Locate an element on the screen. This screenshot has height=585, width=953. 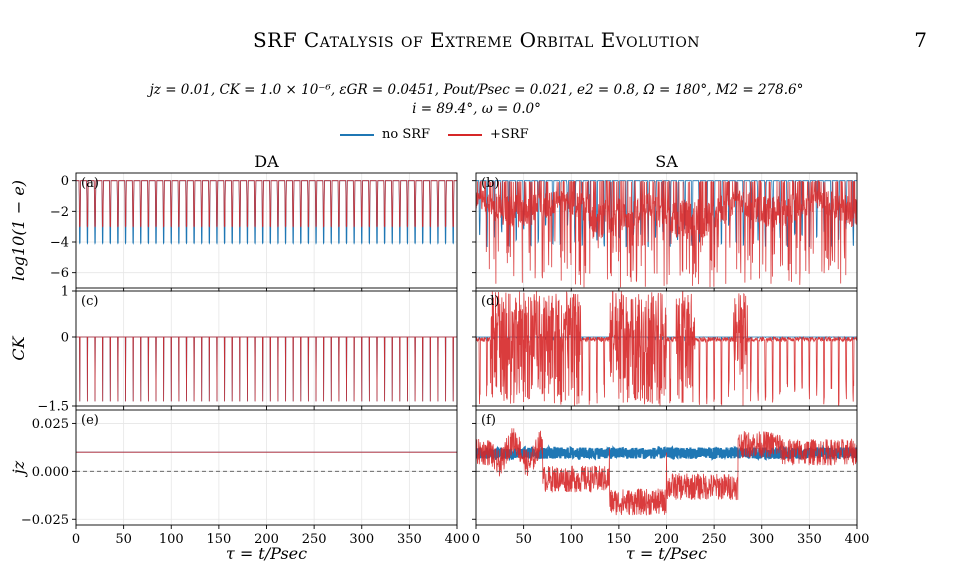
y-tick-label: −1.5 is located at coordinates (53, 407).